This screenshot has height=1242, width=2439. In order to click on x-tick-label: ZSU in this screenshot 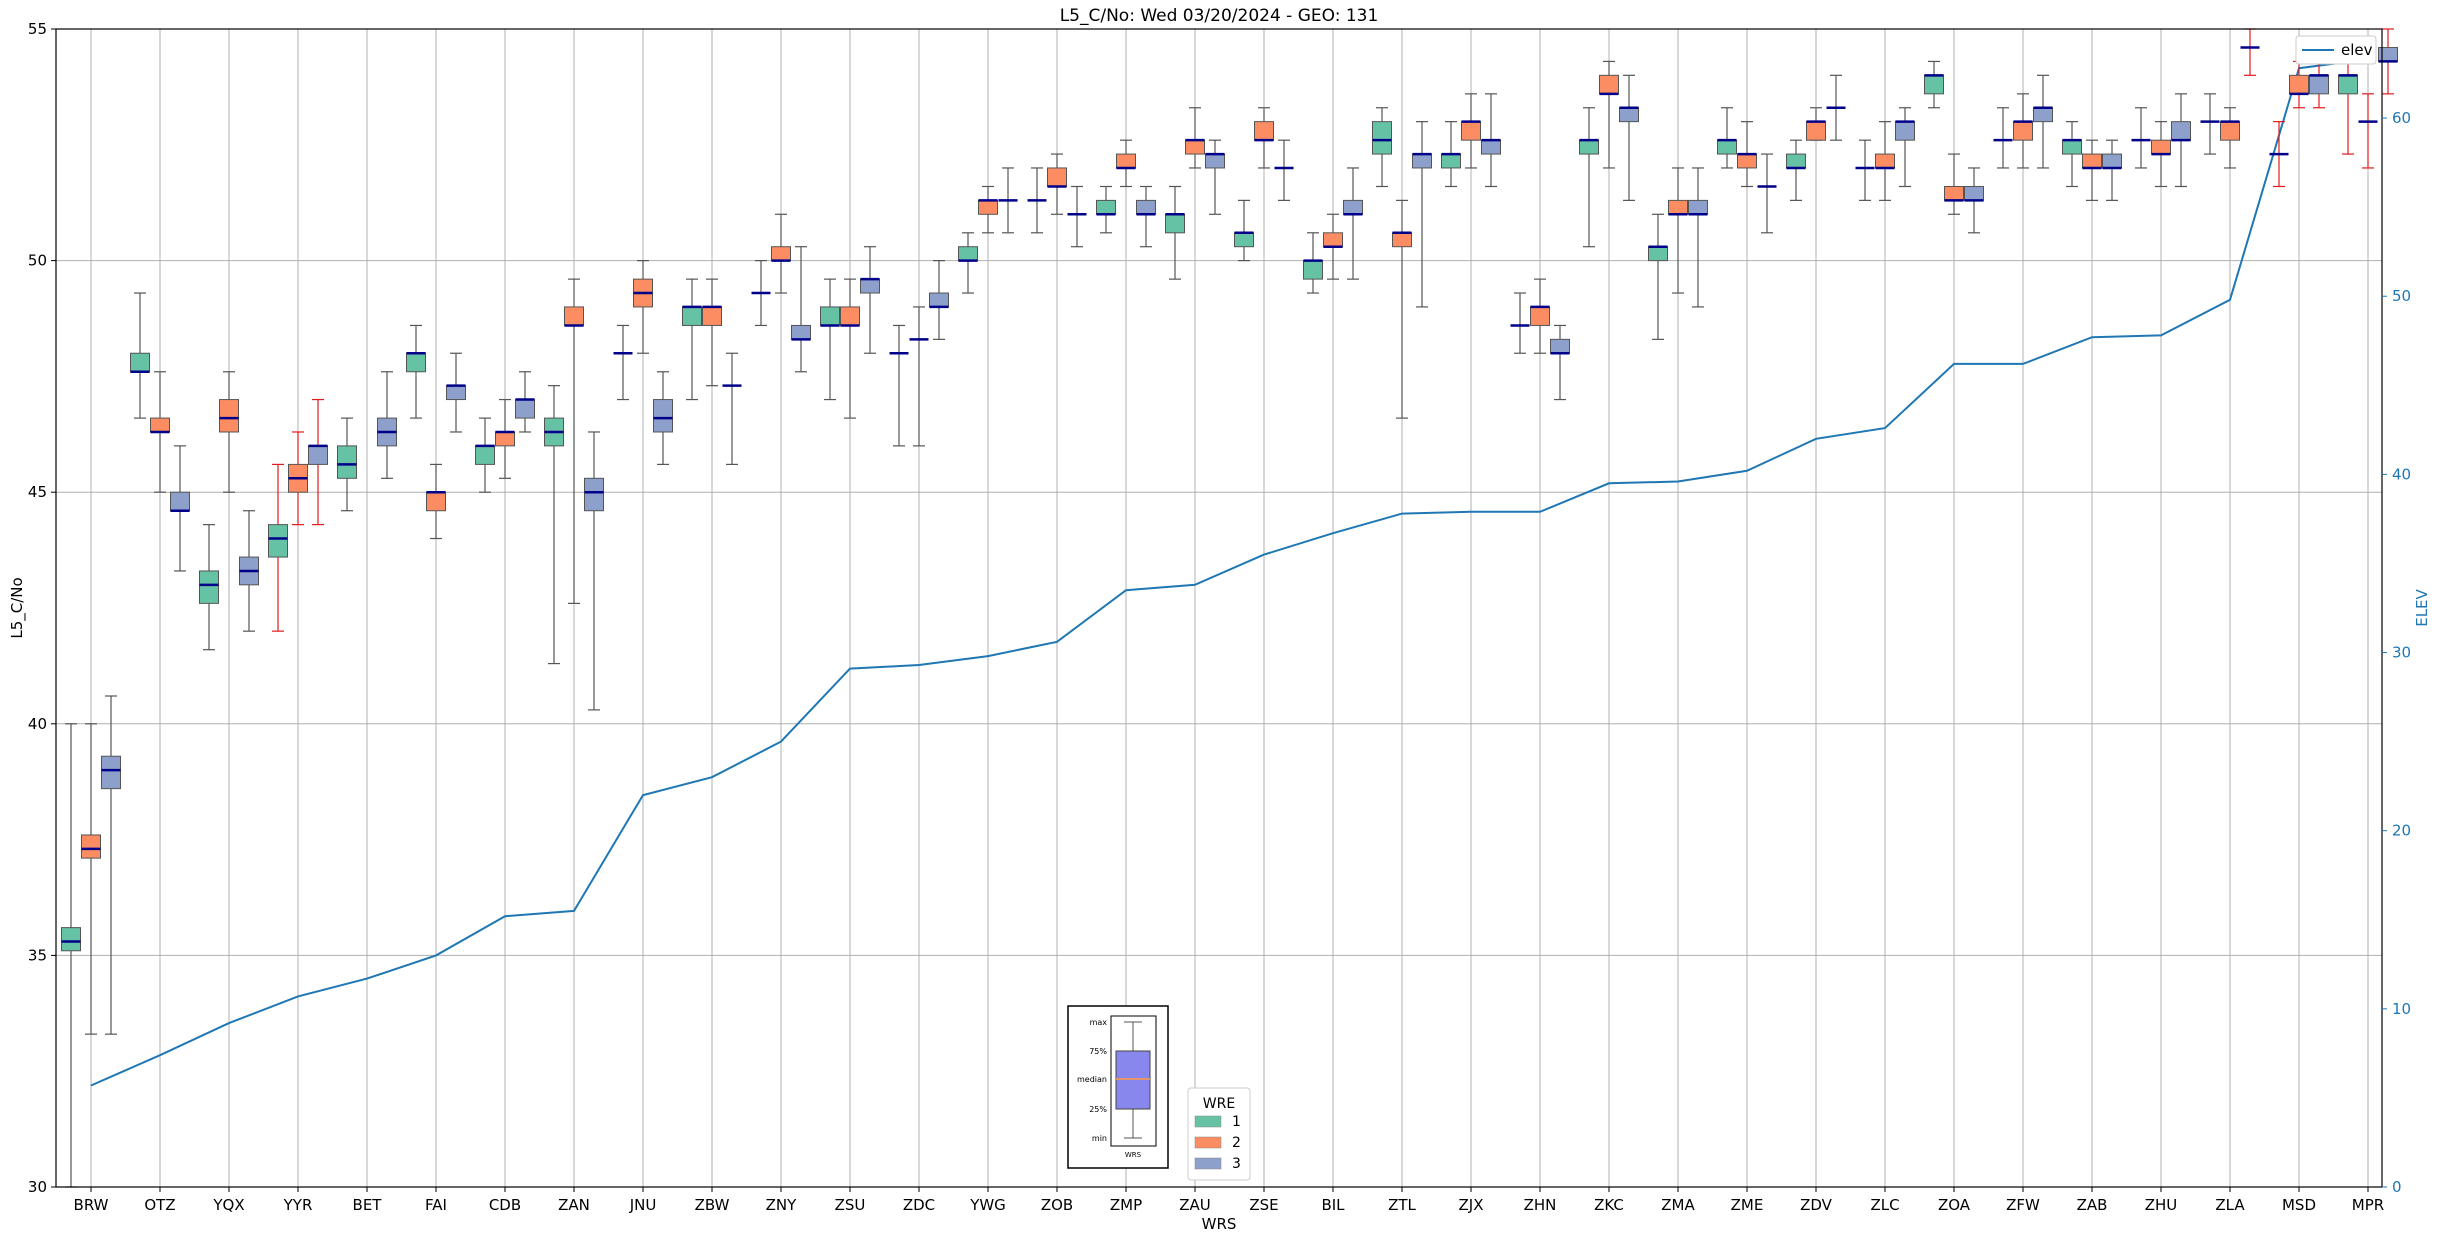, I will do `click(850, 1205)`.